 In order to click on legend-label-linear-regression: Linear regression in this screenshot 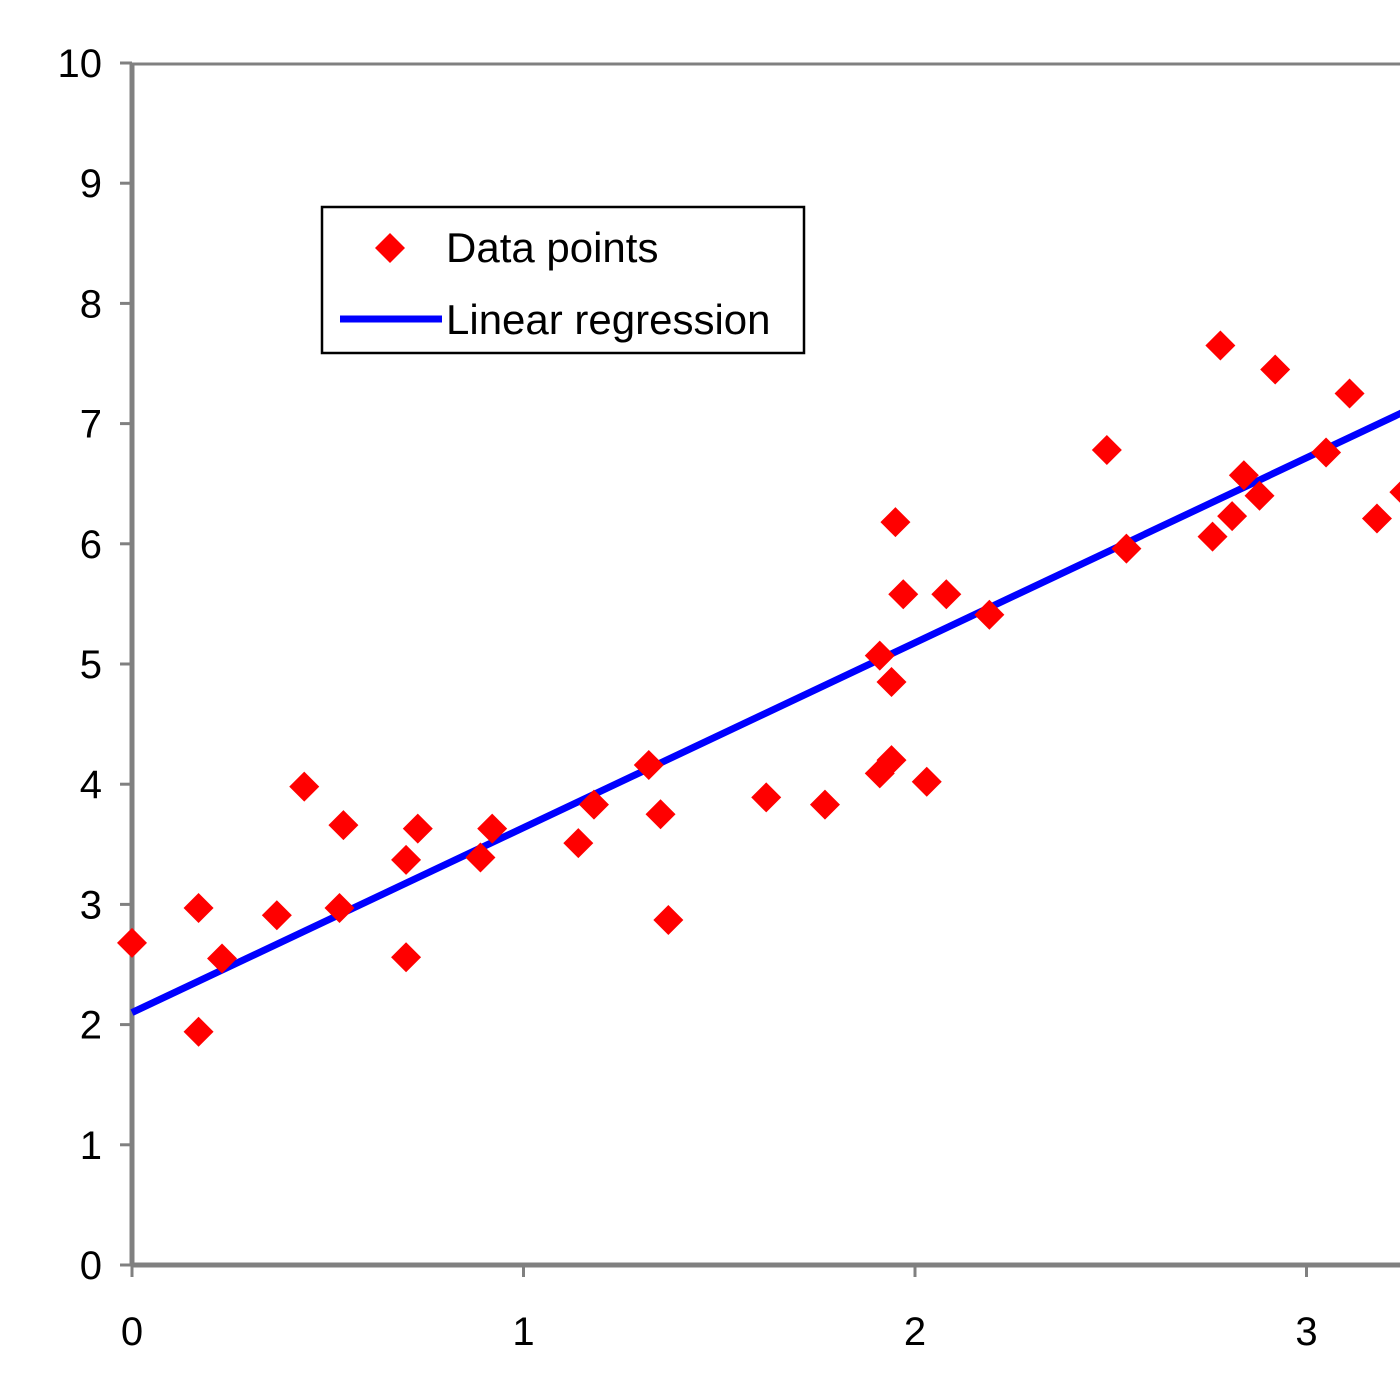, I will do `click(608, 319)`.